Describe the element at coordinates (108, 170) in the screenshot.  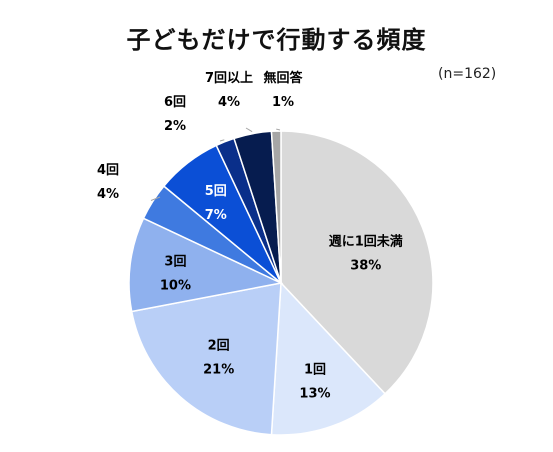
I see `slice-label: 4回` at that location.